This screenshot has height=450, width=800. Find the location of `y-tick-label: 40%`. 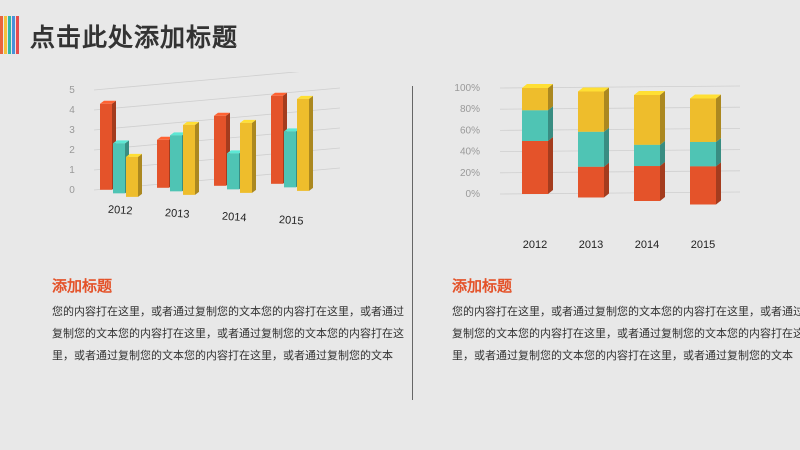

y-tick-label: 40% is located at coordinates (470, 152).